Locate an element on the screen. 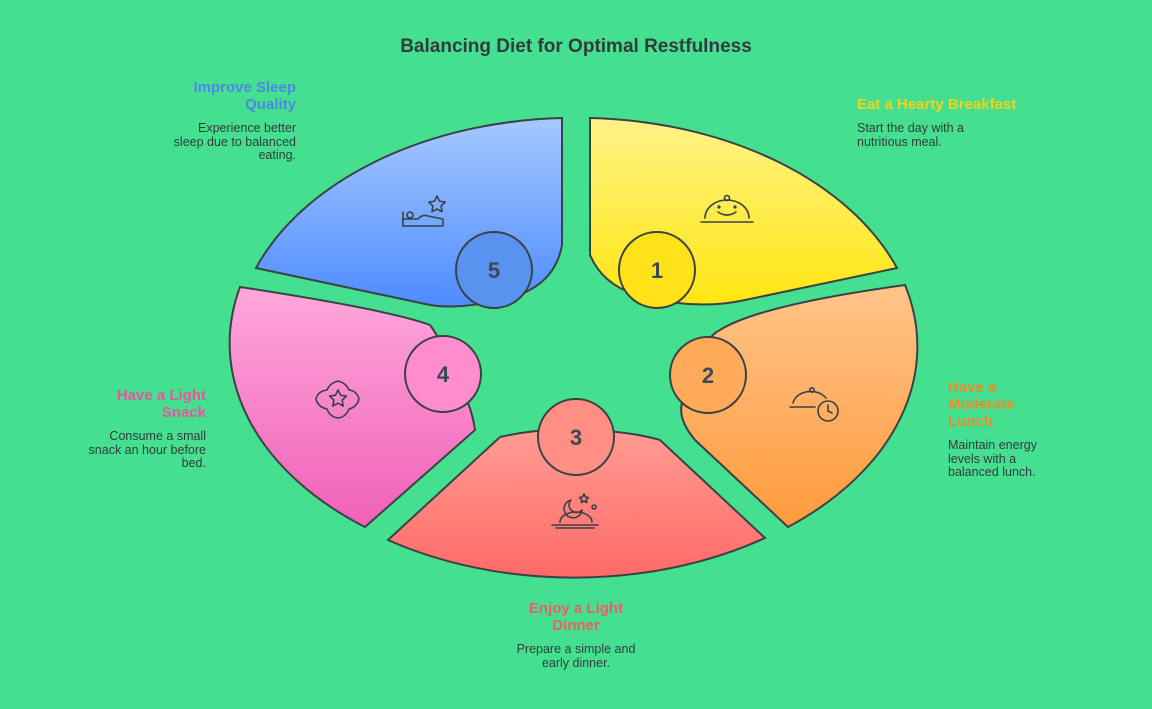 This screenshot has height=709, width=1152. step-5-title: Improve Sleep Quality is located at coordinates (244, 96).